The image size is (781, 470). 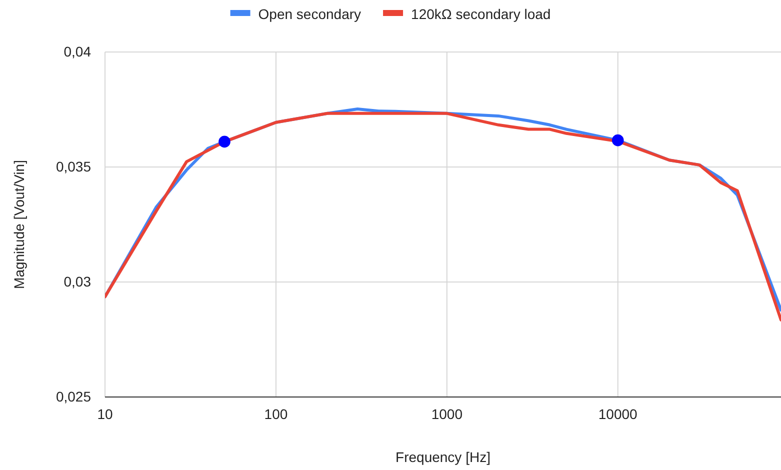 I want to click on y-tick-label: 0,04, so click(x=78, y=51).